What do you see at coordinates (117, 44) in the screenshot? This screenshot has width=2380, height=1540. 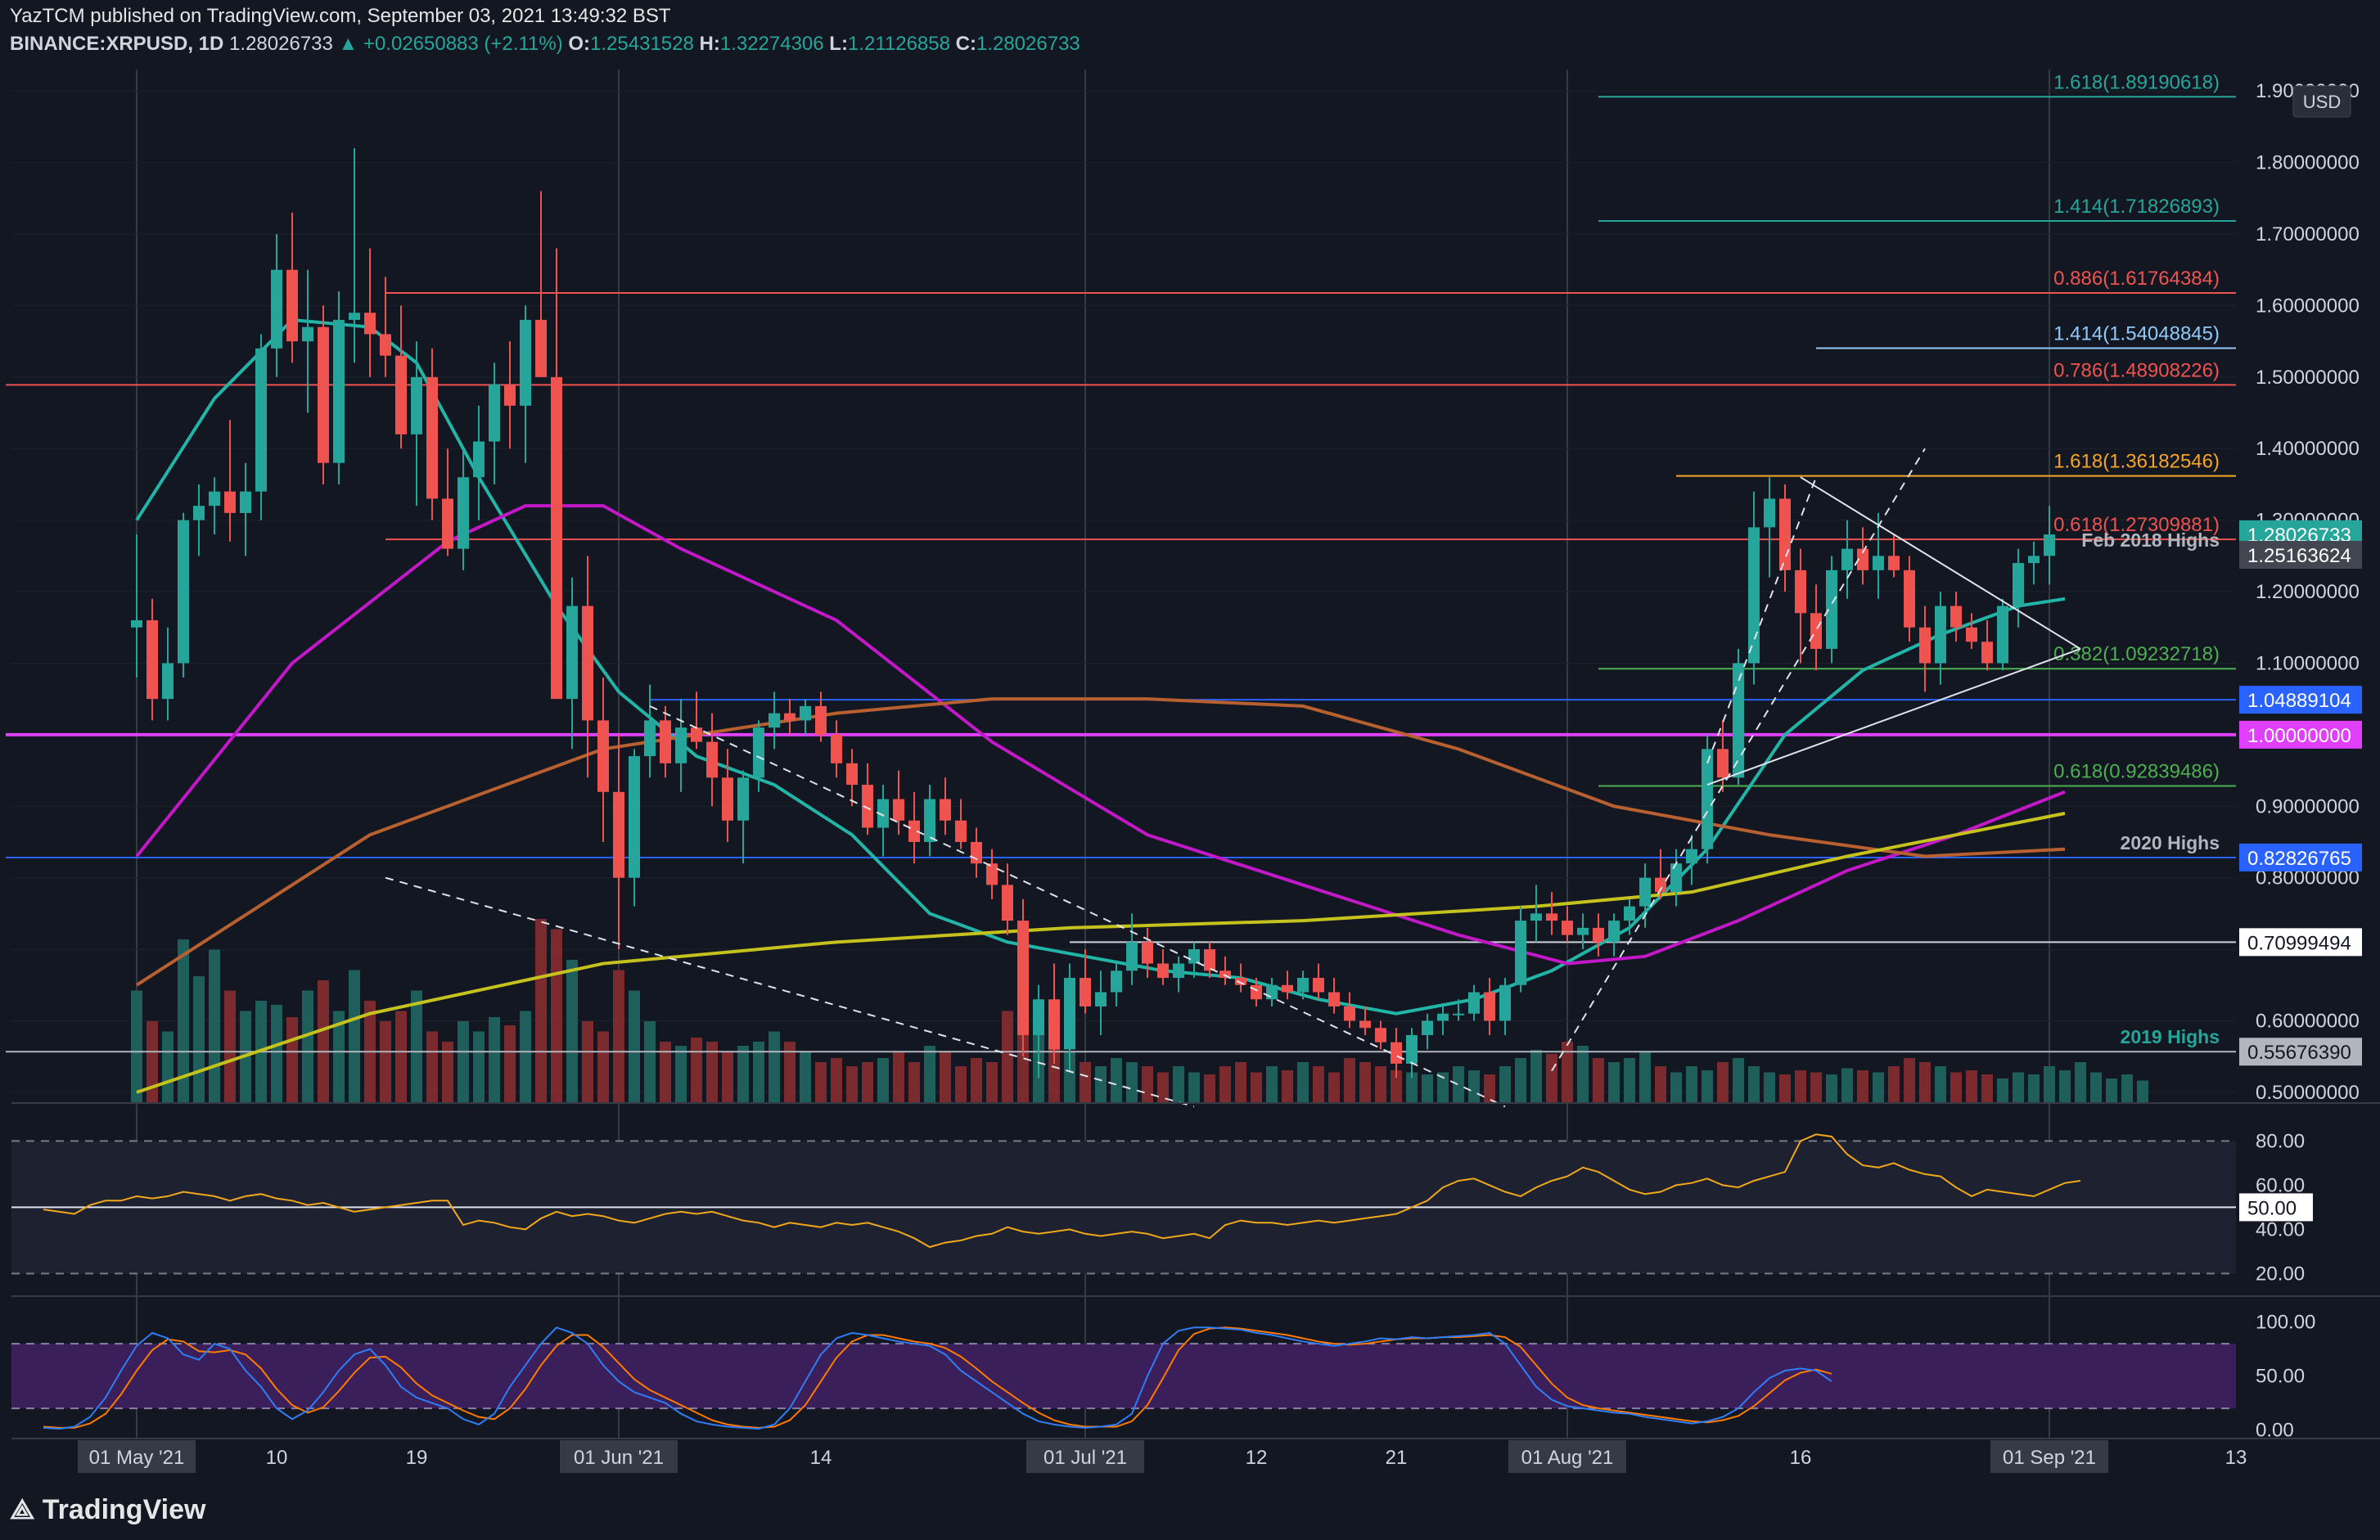 I see `symbol-label: BINANCE:XRPUSD, 1D` at bounding box center [117, 44].